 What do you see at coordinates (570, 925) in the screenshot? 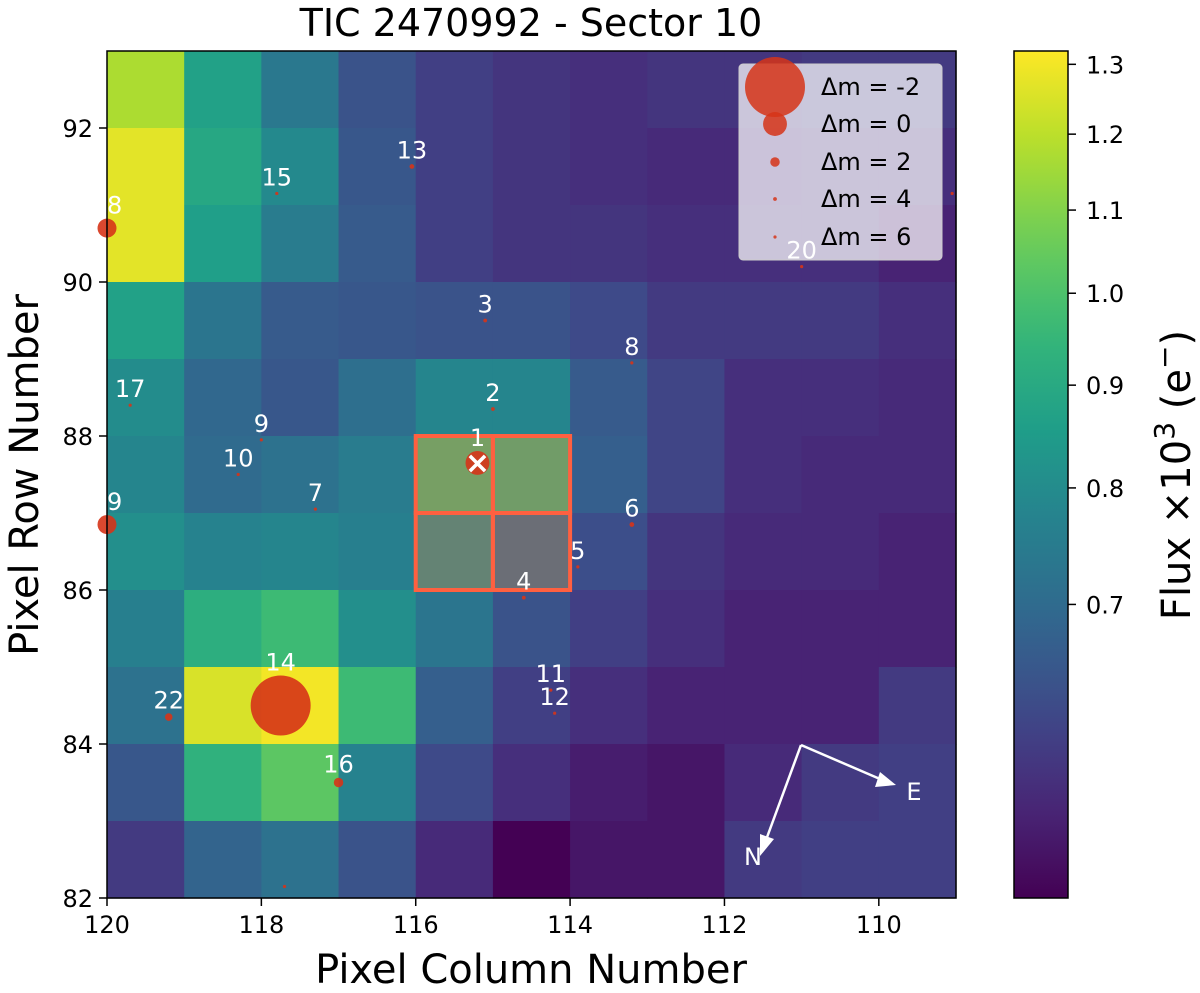
I see `x-tick-label: 114` at bounding box center [570, 925].